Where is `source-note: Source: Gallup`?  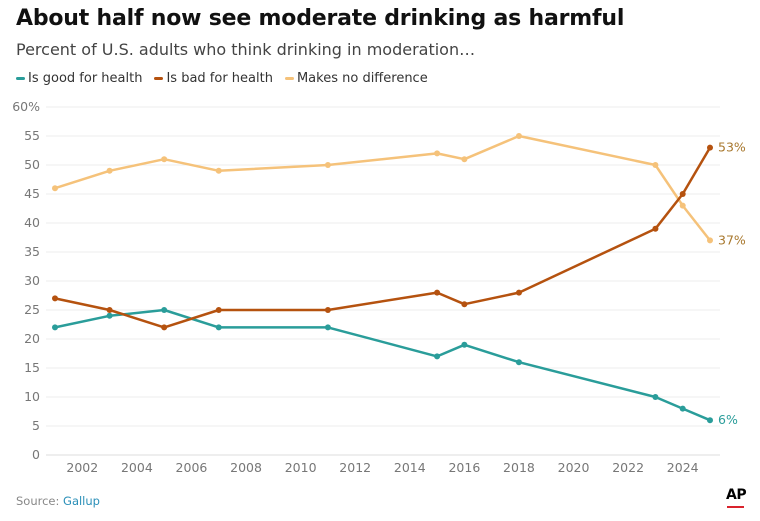
source-note: Source: Gallup is located at coordinates (58, 501).